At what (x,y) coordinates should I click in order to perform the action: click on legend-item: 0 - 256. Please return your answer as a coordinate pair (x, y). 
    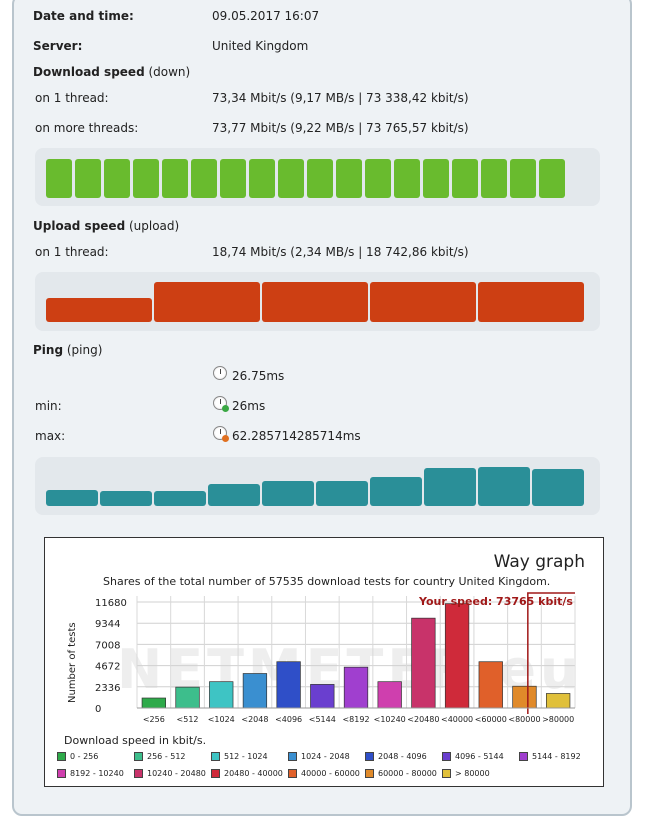
    Looking at the image, I should click on (77, 756).